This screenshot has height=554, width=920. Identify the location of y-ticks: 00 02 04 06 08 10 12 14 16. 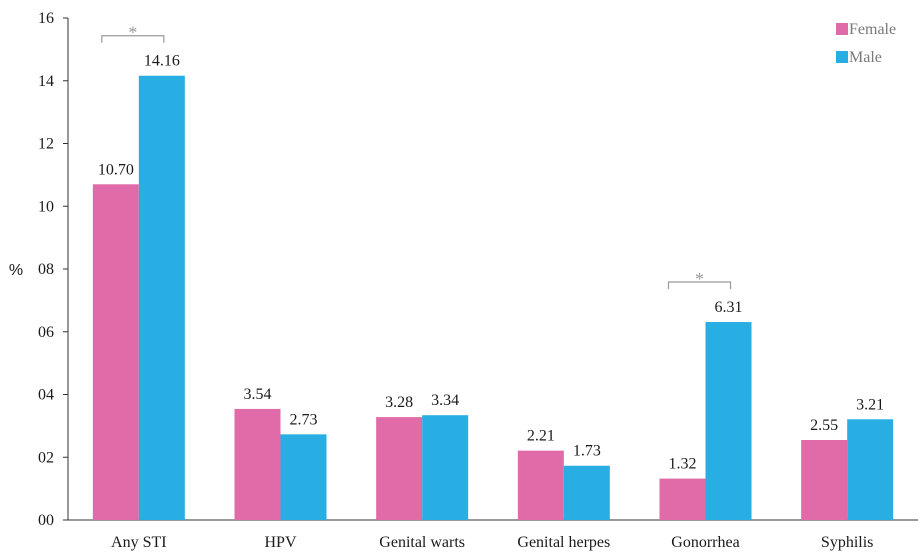
(53, 269).